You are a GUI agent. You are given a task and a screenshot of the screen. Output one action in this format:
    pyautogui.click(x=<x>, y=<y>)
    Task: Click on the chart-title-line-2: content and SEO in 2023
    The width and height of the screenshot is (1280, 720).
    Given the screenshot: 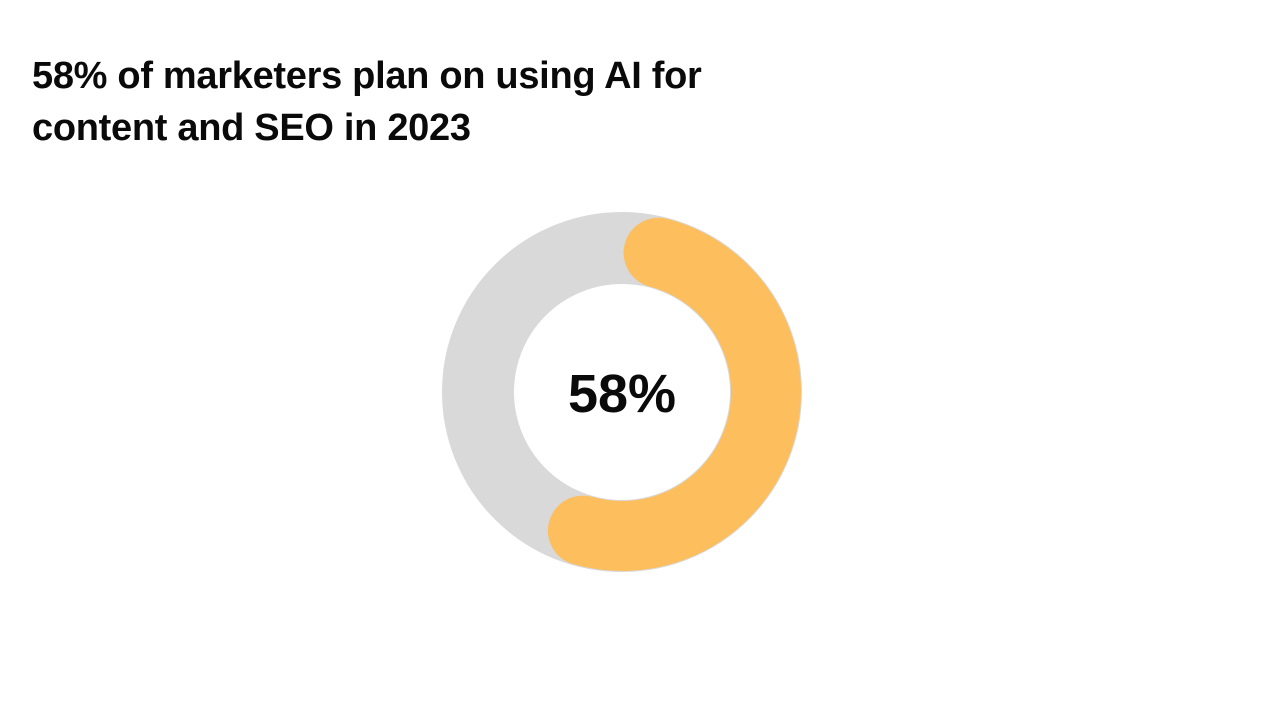 What is the action you would take?
    pyautogui.click(x=251, y=128)
    